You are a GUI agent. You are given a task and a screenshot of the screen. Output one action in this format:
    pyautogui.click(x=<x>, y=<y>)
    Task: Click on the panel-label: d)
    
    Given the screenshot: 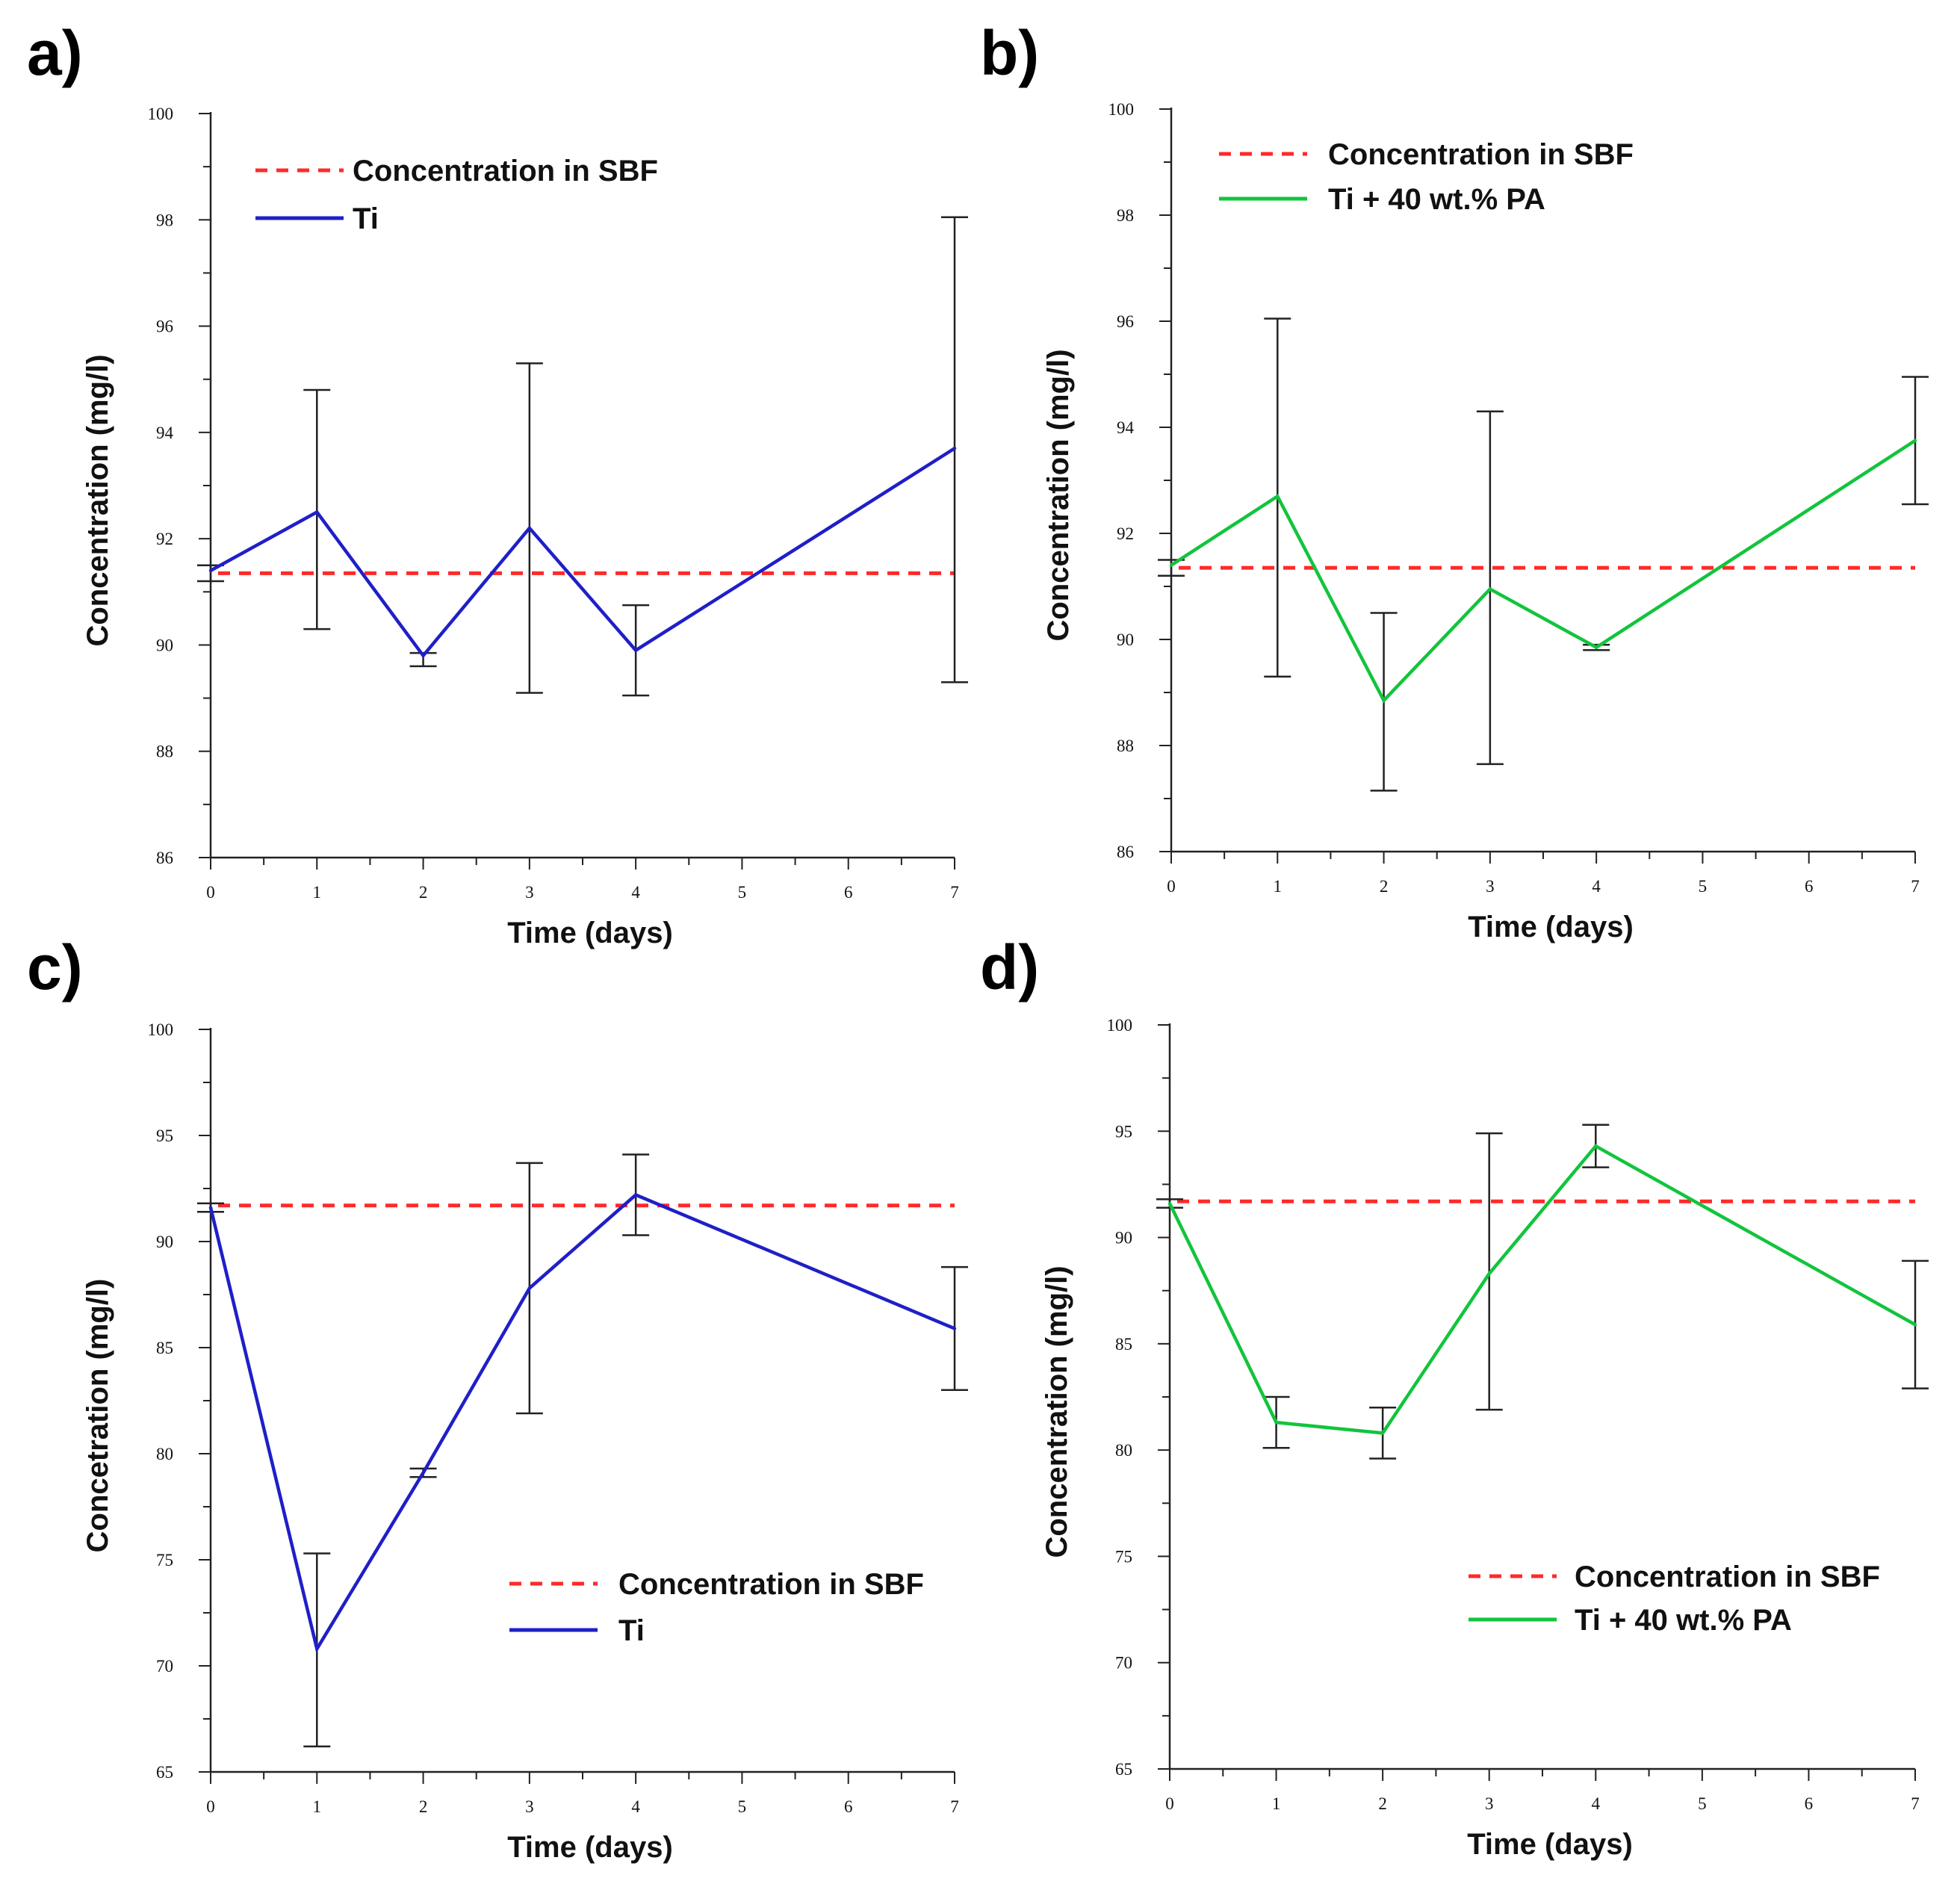 What is the action you would take?
    pyautogui.click(x=1009, y=967)
    